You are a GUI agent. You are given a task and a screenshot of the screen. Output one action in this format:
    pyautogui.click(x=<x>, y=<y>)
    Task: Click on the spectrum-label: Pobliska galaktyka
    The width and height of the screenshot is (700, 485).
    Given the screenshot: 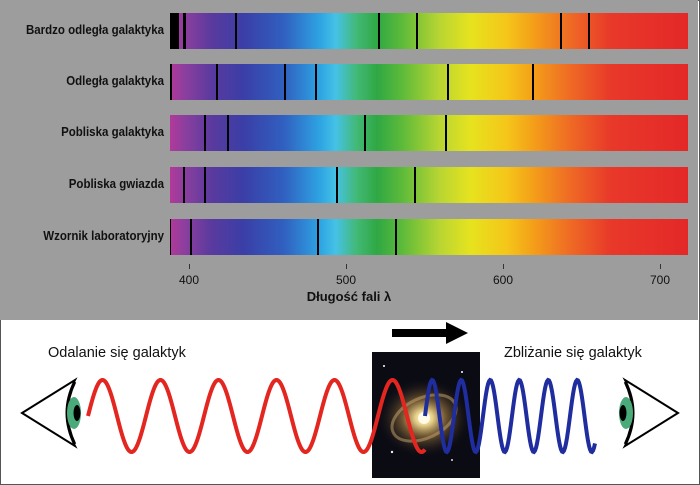 What is the action you would take?
    pyautogui.click(x=112, y=132)
    